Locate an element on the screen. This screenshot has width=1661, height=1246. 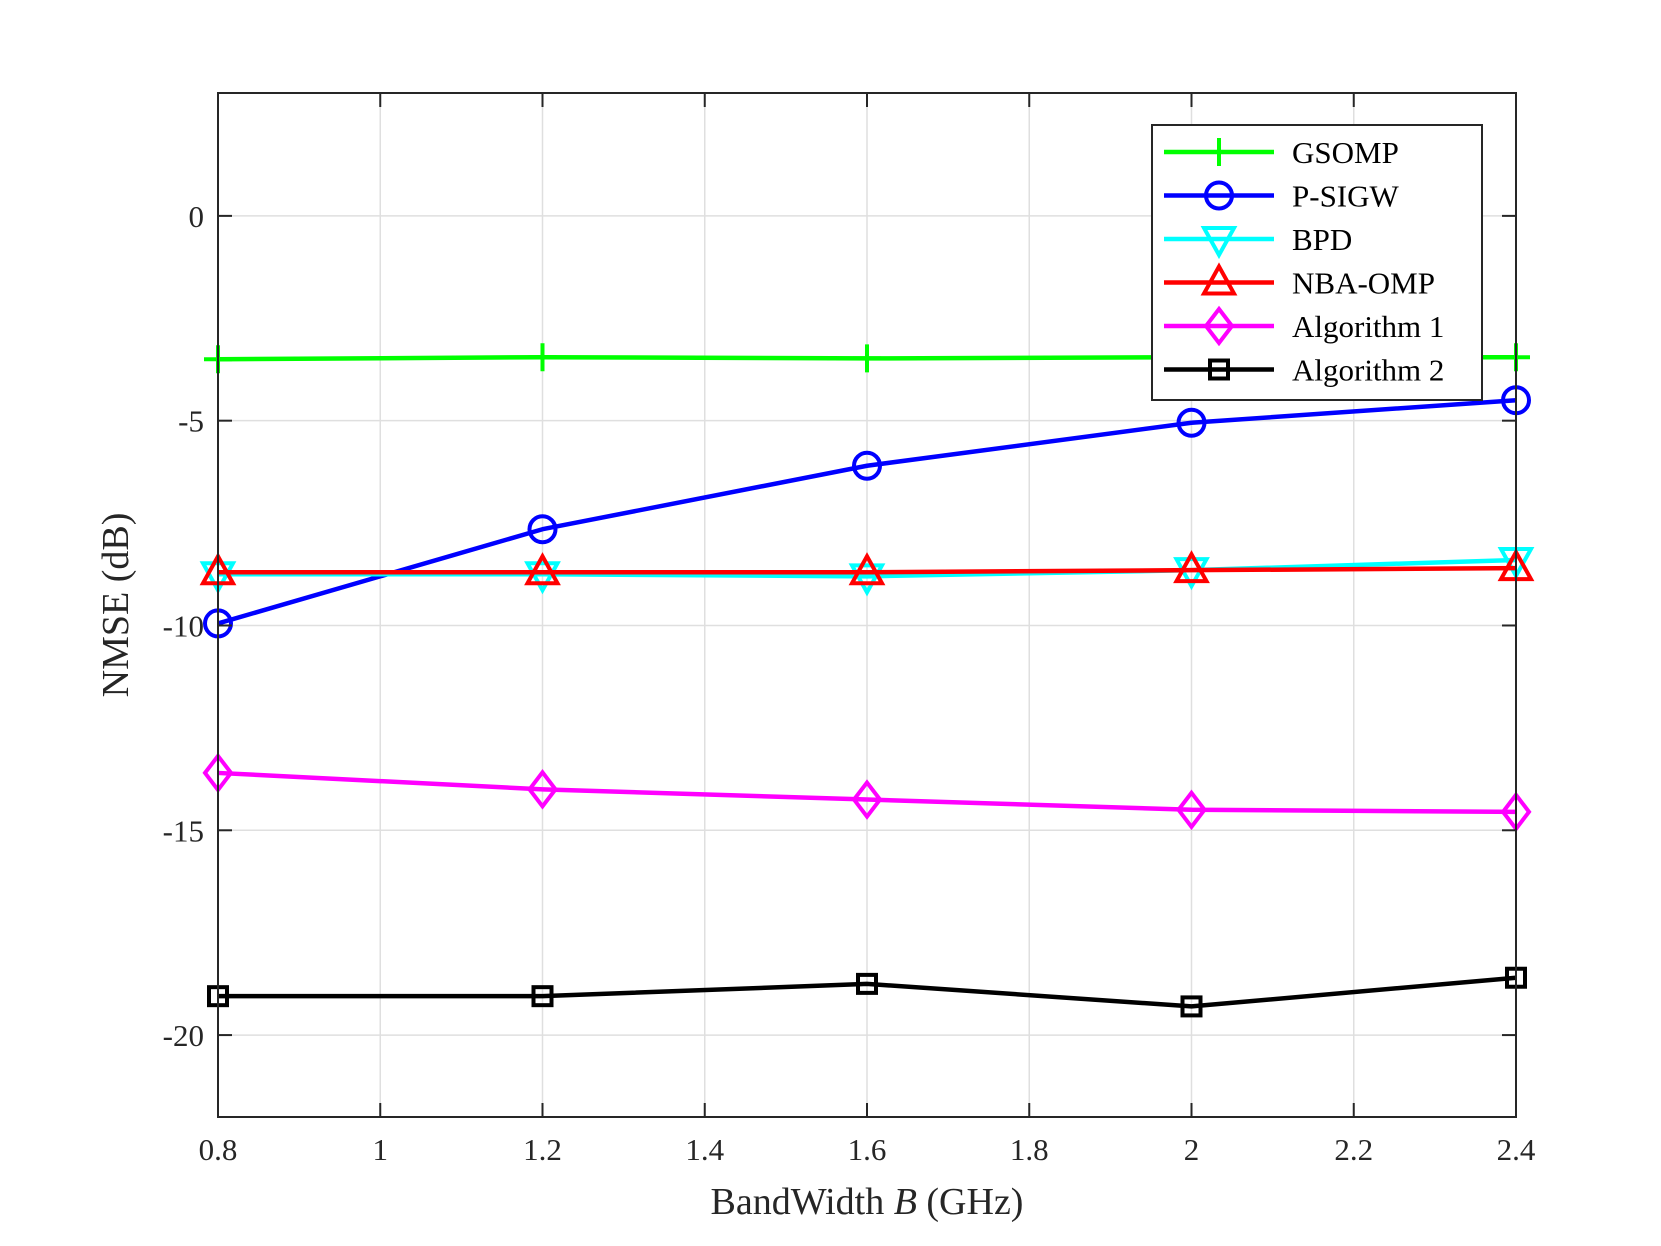
x-axis-label-variable: B is located at coordinates (905, 1202).